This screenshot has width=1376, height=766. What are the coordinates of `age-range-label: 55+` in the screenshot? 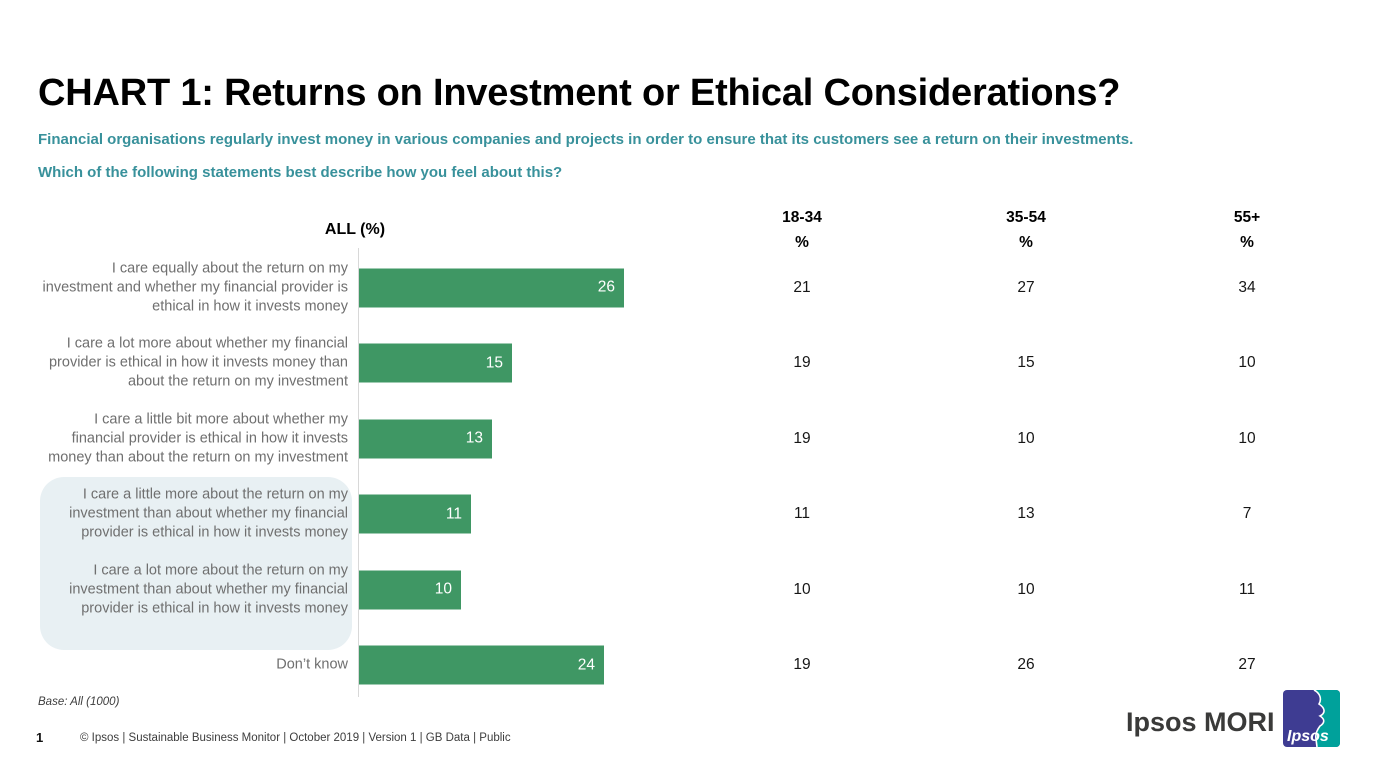 It's located at (1247, 217).